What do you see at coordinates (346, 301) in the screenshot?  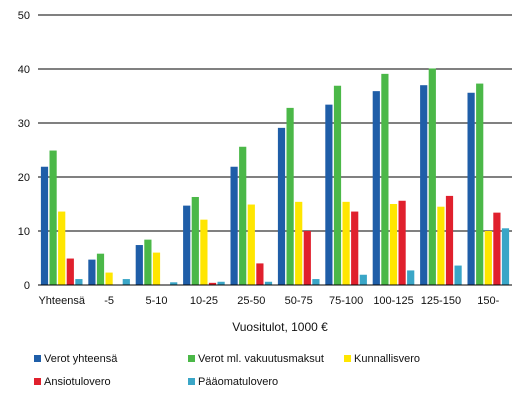 I see `x-tick-label: 75-100` at bounding box center [346, 301].